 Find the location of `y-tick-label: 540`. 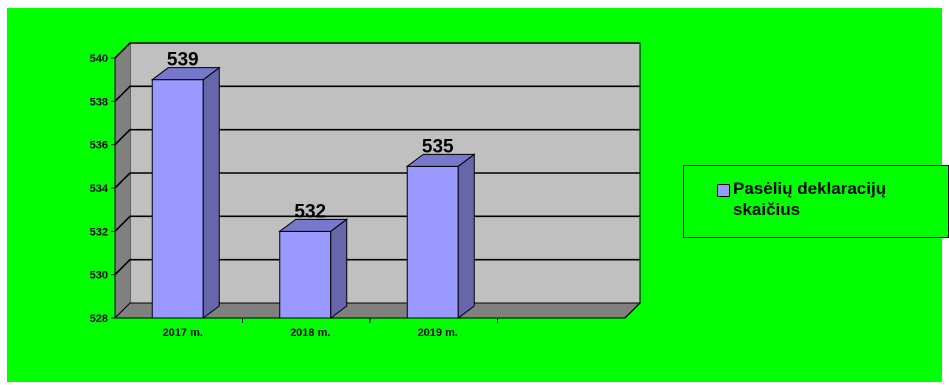

y-tick-label: 540 is located at coordinates (99, 59).